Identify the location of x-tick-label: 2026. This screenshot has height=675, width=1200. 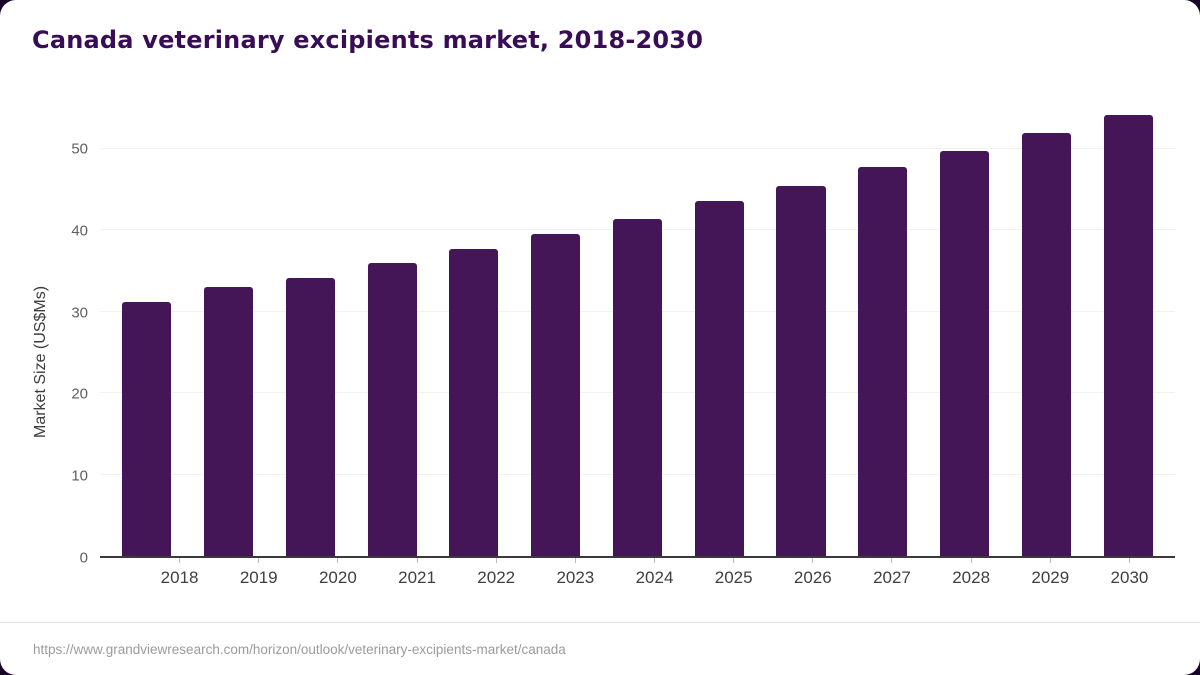
(812, 577).